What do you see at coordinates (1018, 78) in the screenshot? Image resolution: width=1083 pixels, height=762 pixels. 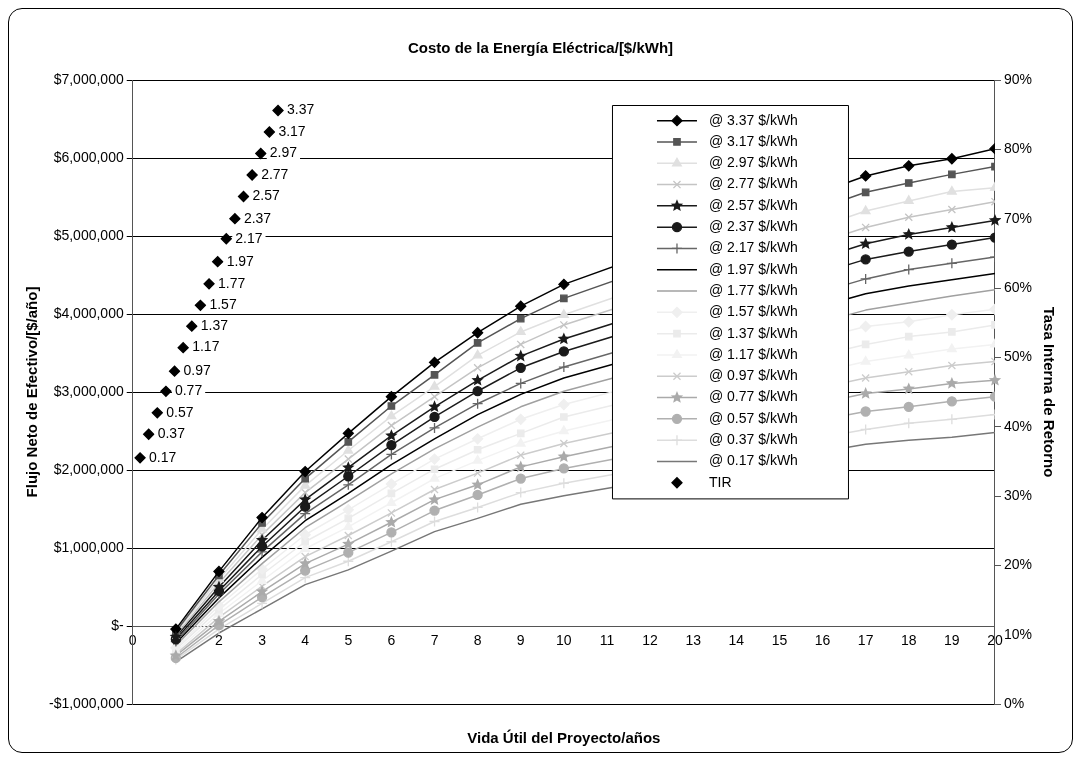 I see `y2-tick-label: 90%` at bounding box center [1018, 78].